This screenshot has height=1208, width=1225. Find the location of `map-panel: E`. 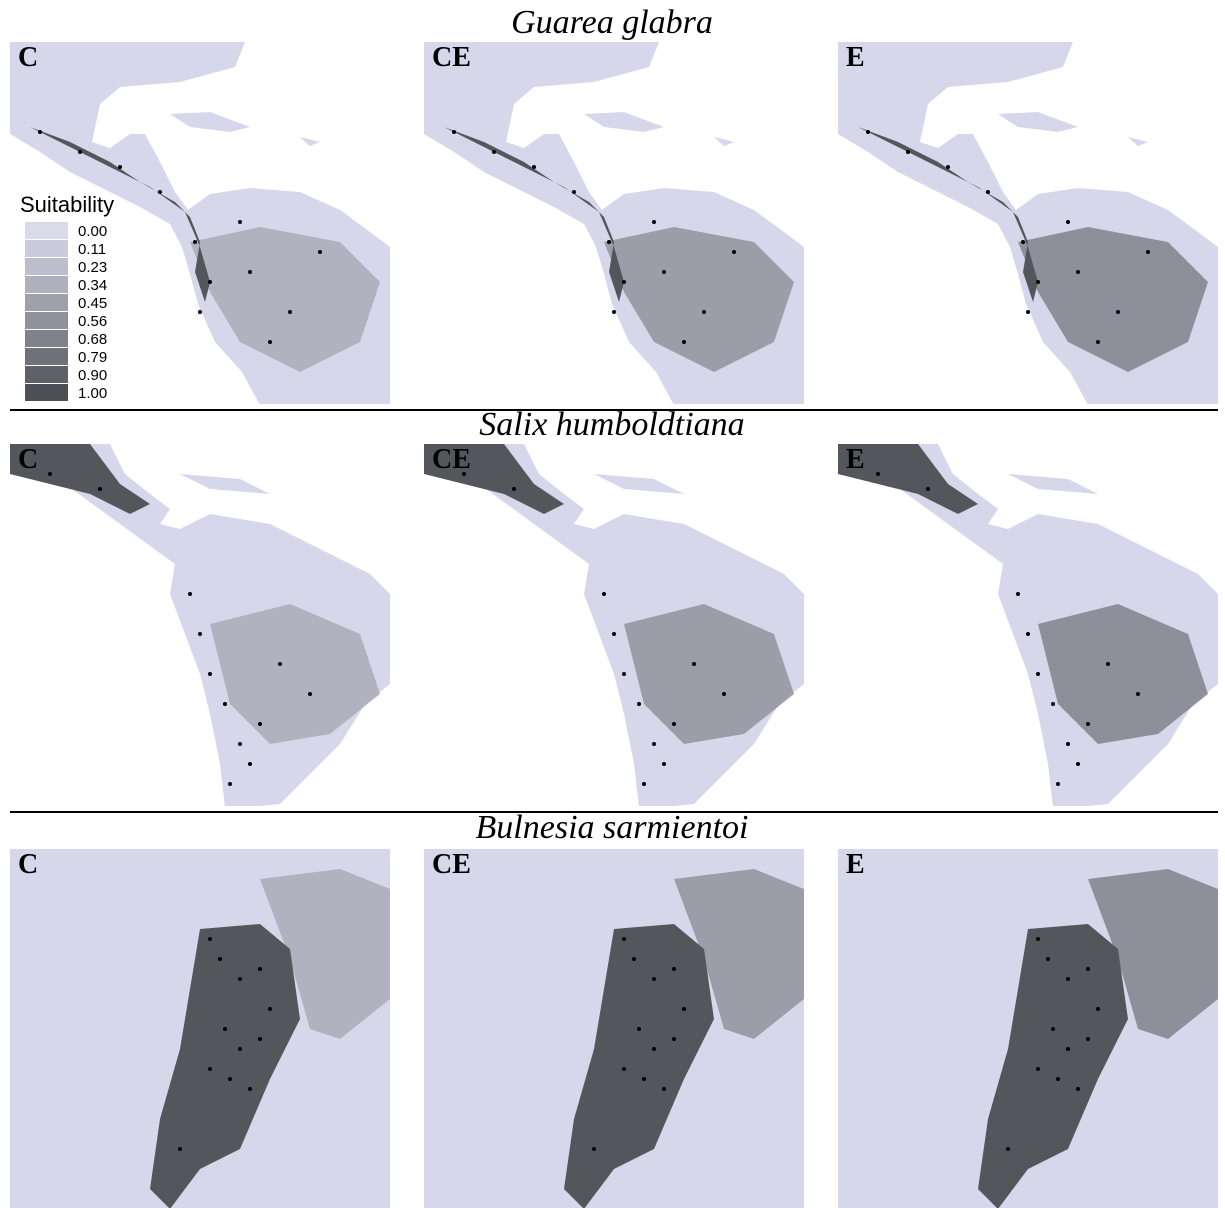

map-panel: E is located at coordinates (1028, 1028).